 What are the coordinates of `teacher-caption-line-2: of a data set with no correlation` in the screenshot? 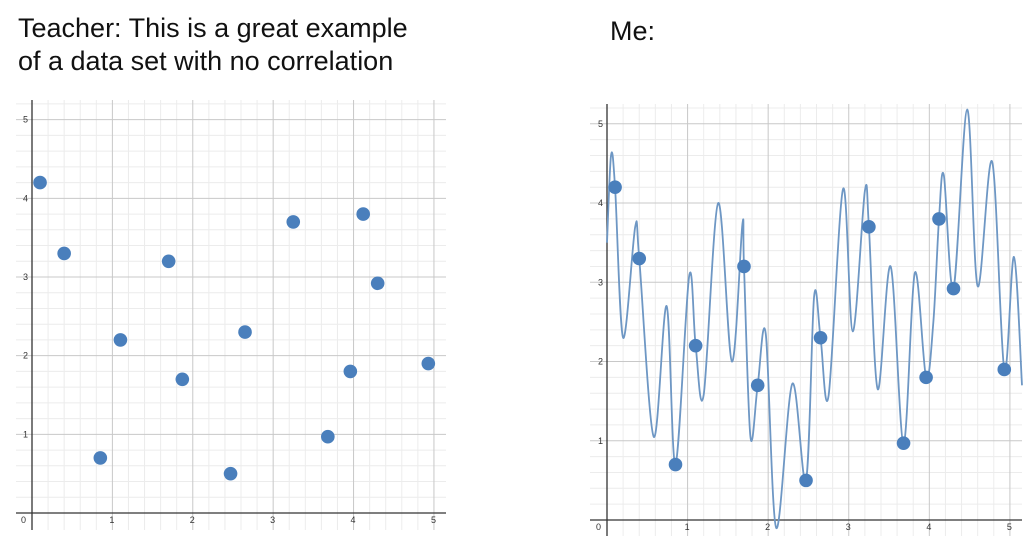 It's located at (206, 61).